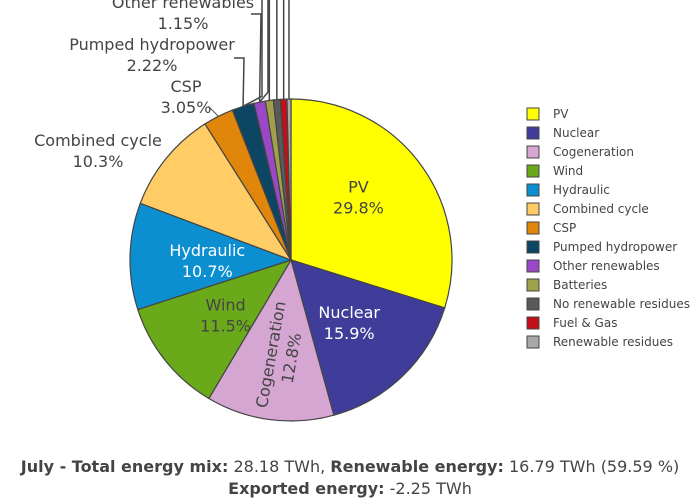 The height and width of the screenshot is (500, 700). I want to click on legend-item-renewable-residues: Renewable residues, so click(599, 342).